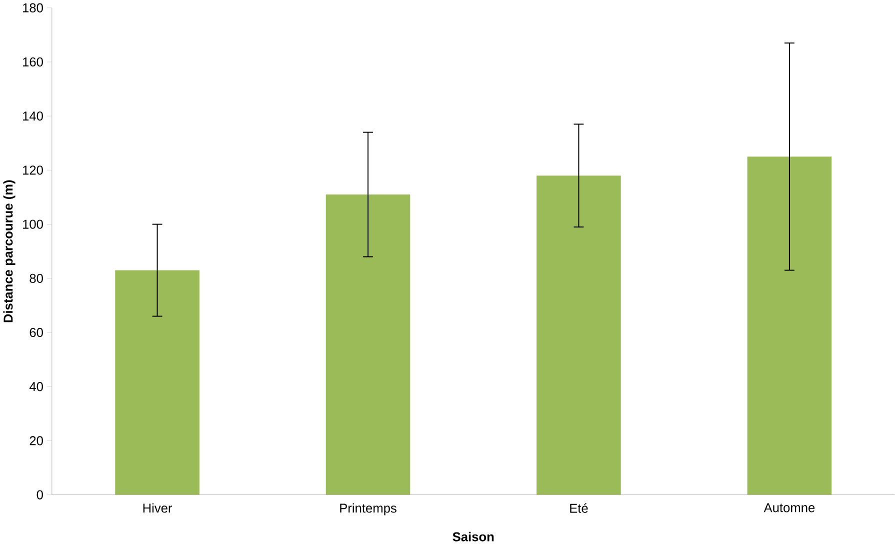  Describe the element at coordinates (368, 509) in the screenshot. I see `x-tick-label: Printemps` at that location.